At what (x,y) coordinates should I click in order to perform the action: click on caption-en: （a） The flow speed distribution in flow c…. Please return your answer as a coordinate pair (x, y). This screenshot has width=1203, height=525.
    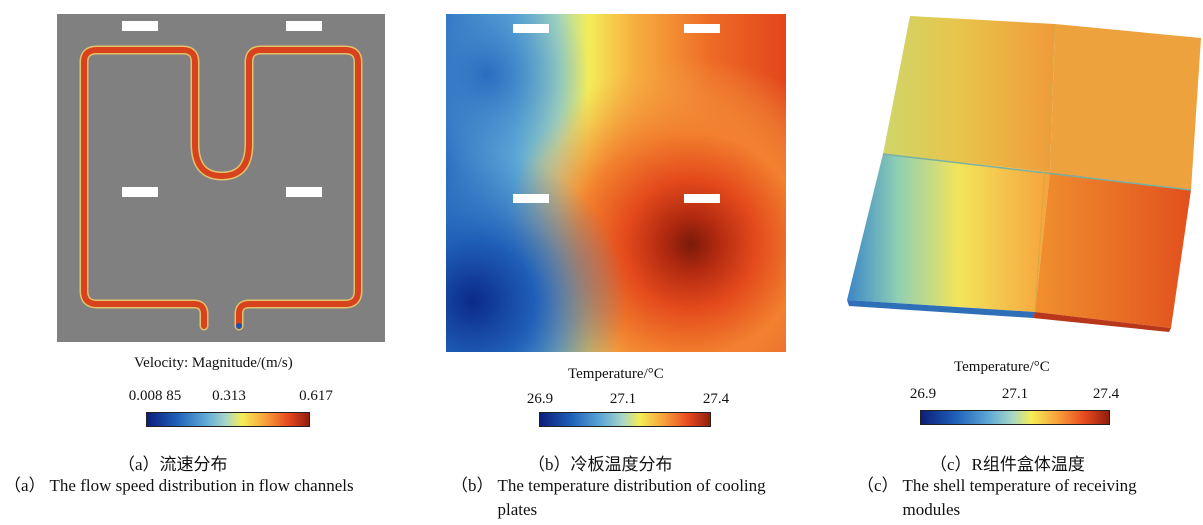
    Looking at the image, I should click on (189, 486).